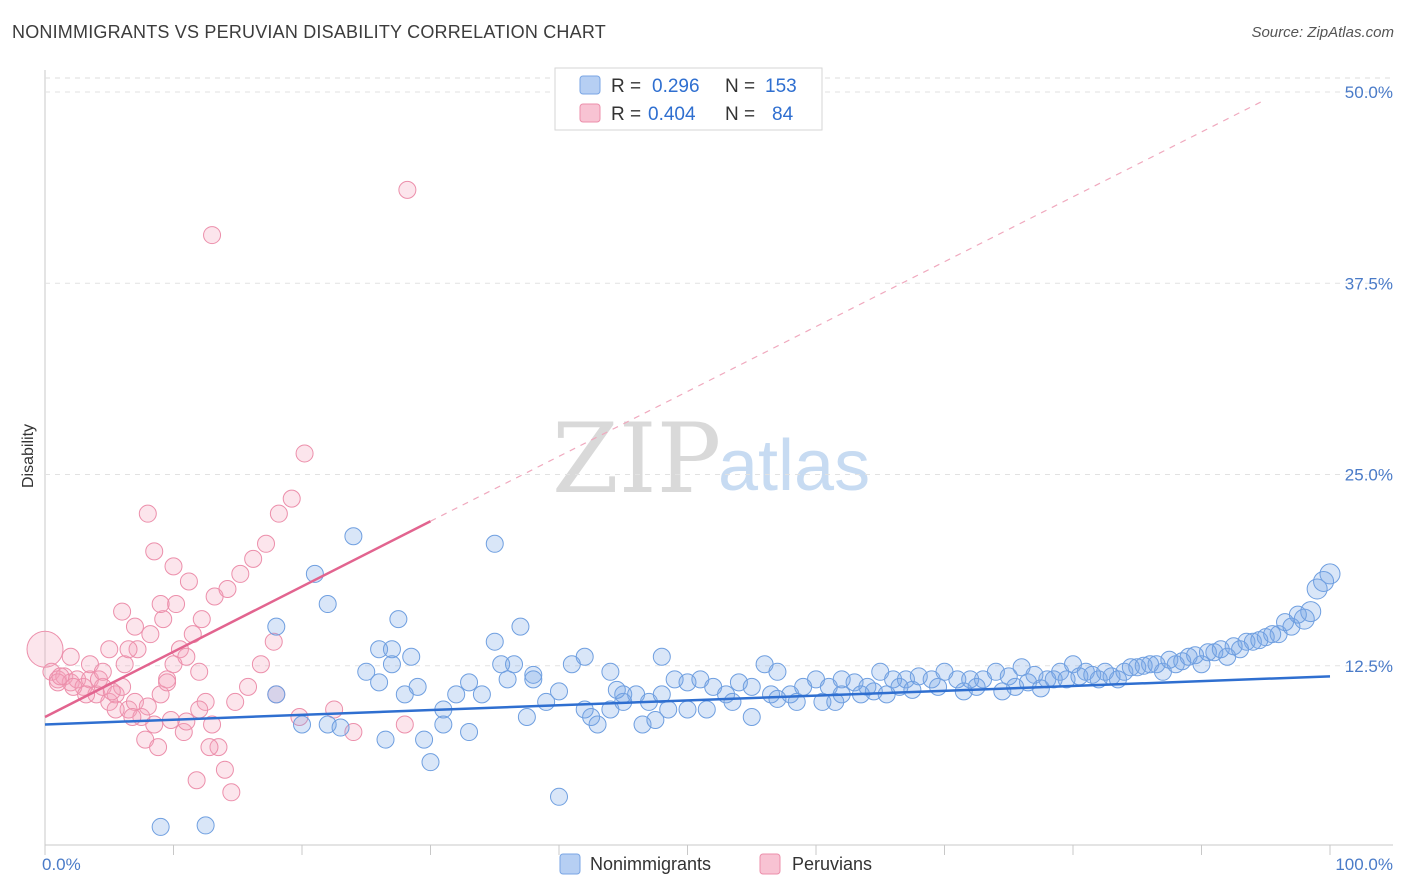  I want to click on trendline-nonimmigrants, so click(687, 700).